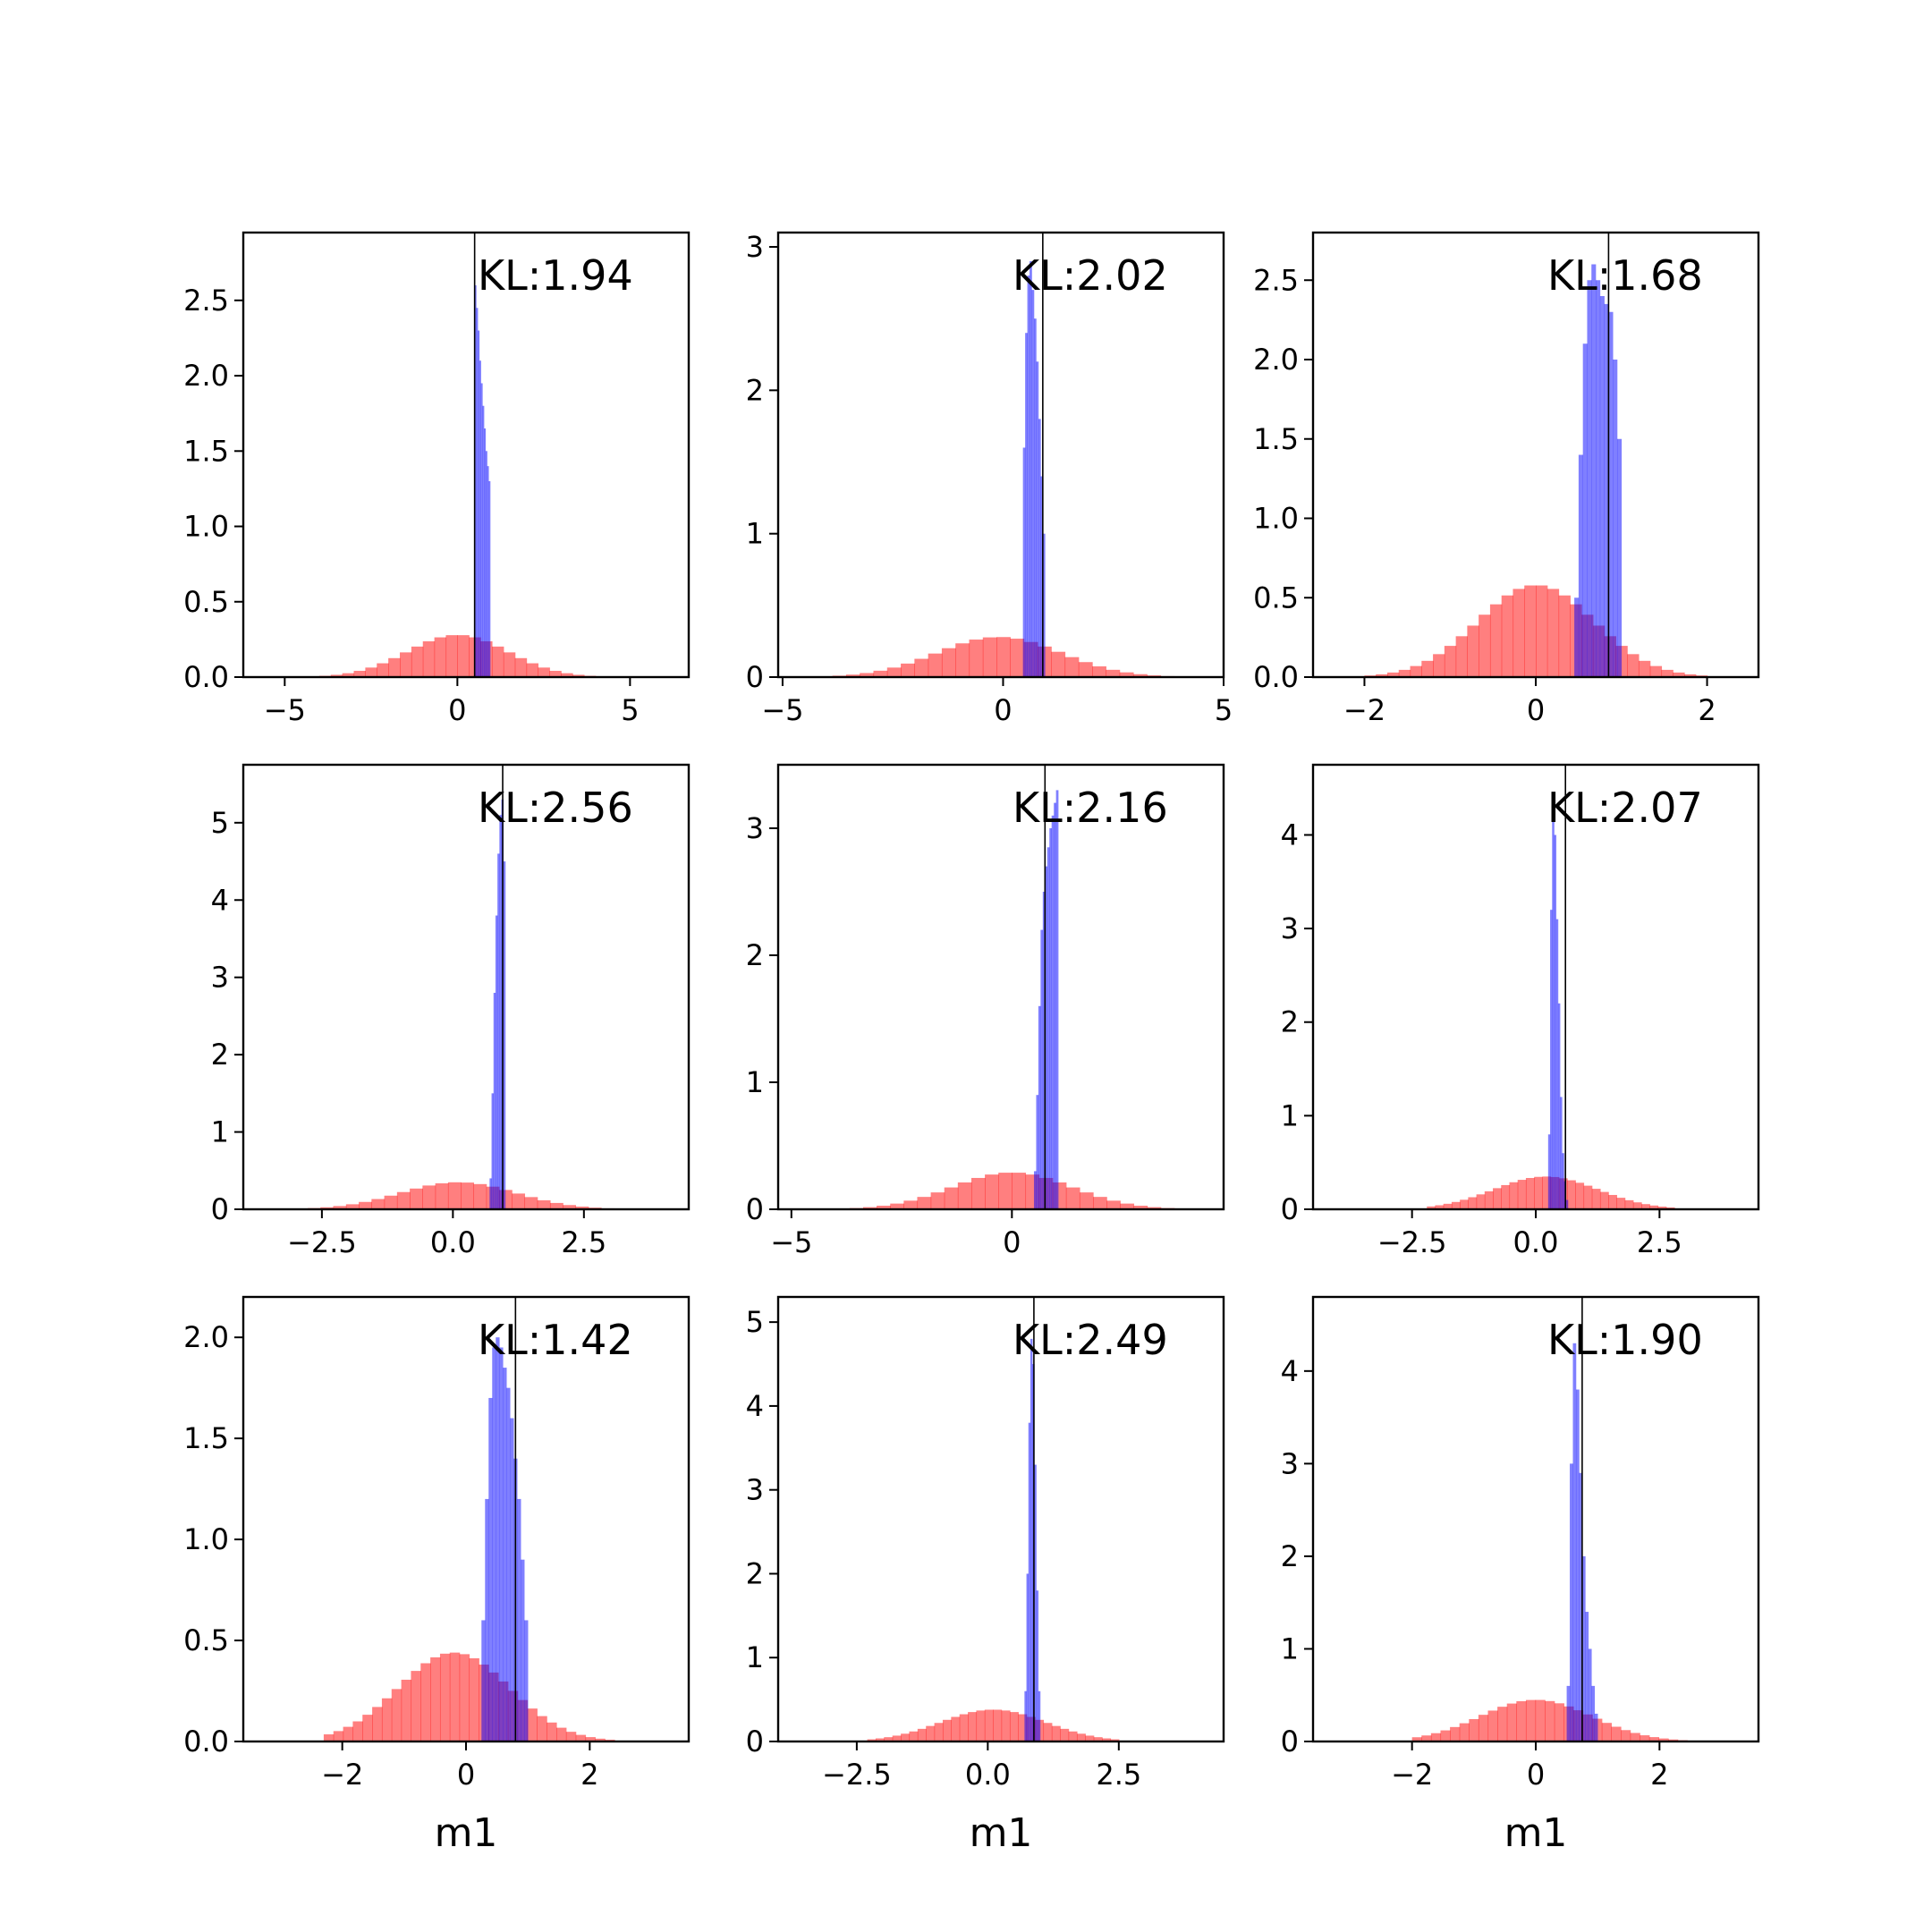  What do you see at coordinates (555, 808) in the screenshot?
I see `kl-annotation: KL:2.56` at bounding box center [555, 808].